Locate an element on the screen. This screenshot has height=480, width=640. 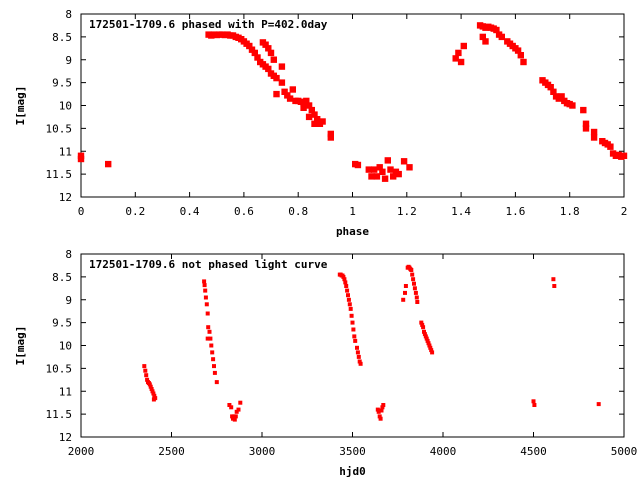
phased-x-axis-label: phase is located at coordinates (352, 231).